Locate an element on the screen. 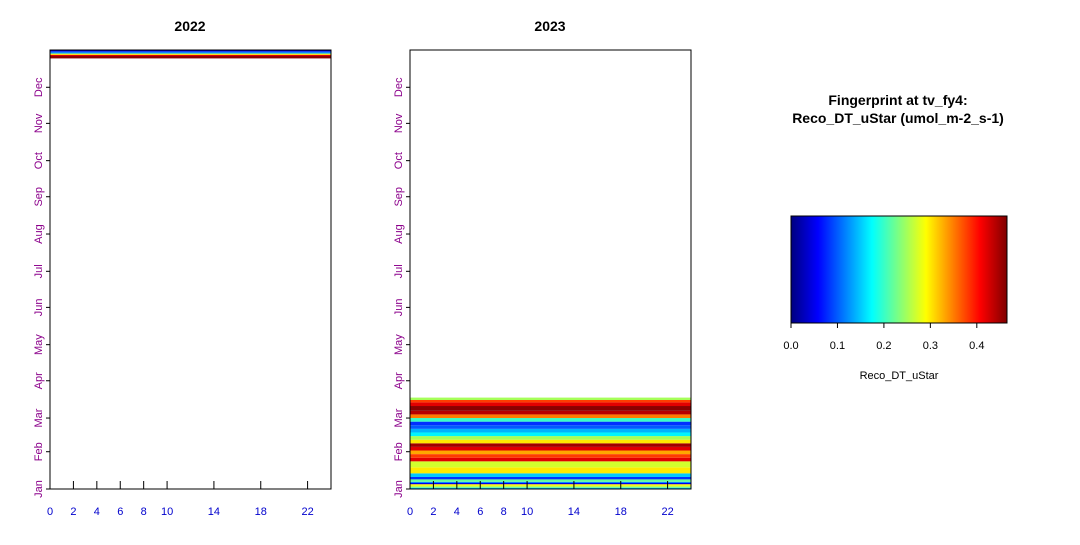  colorbar-tick-label: 0.2 is located at coordinates (883, 346).